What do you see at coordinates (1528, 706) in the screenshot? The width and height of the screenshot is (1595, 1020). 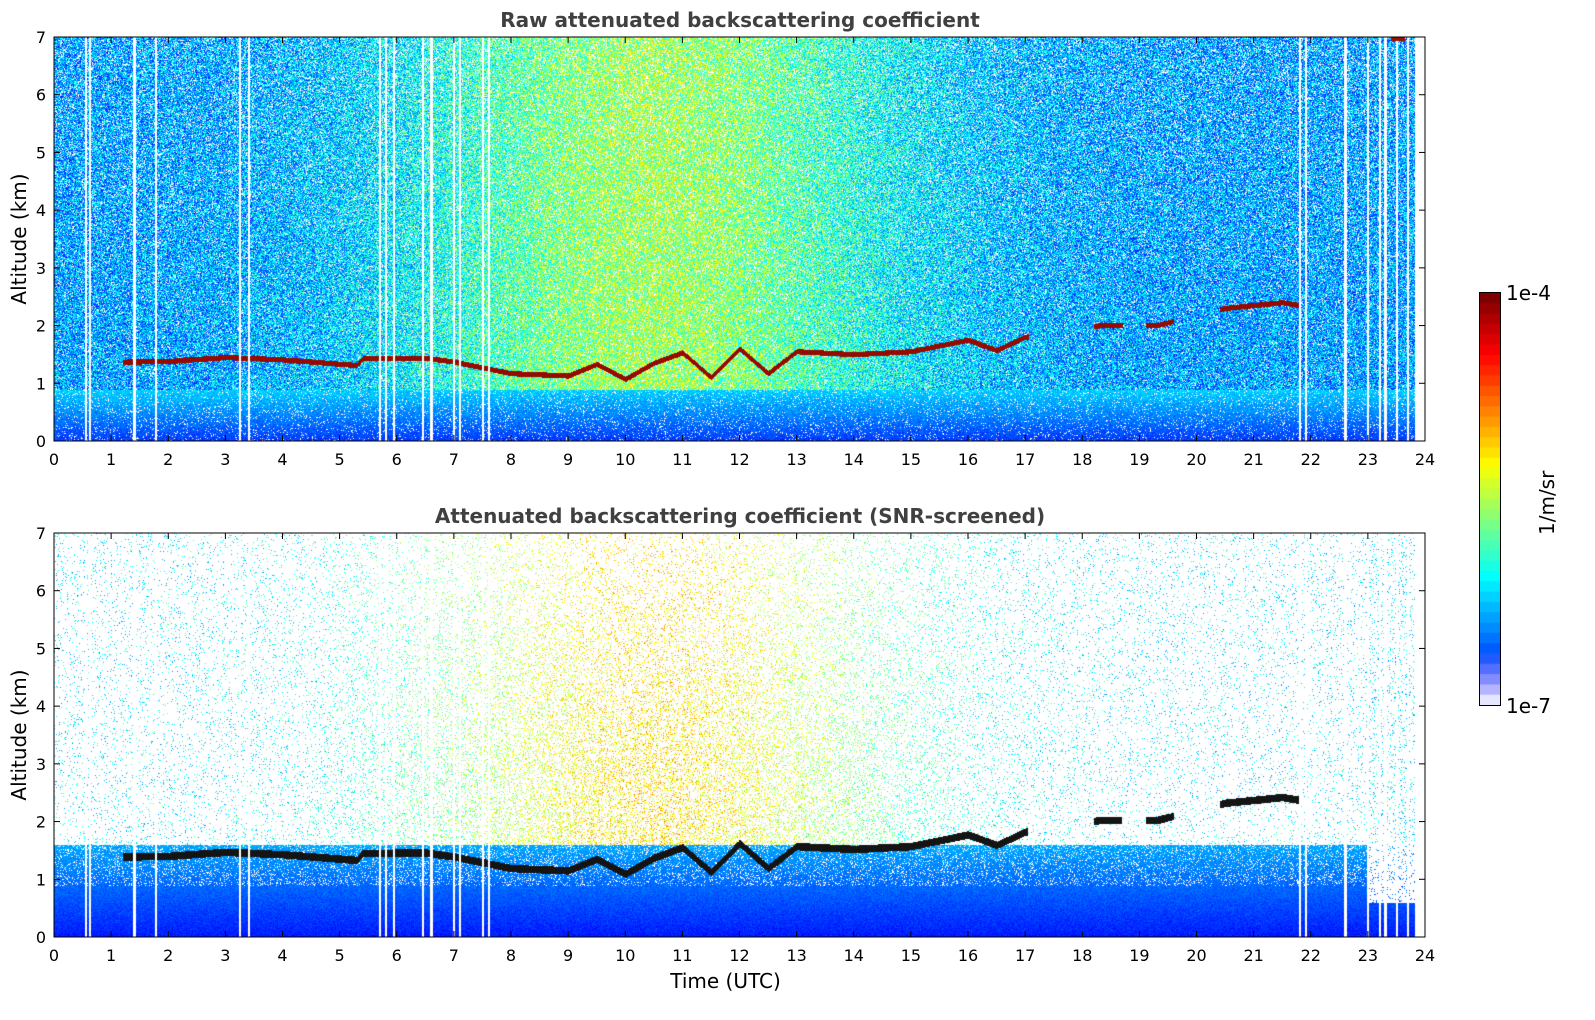 I see `colorbar-min-label: 1e-7` at bounding box center [1528, 706].